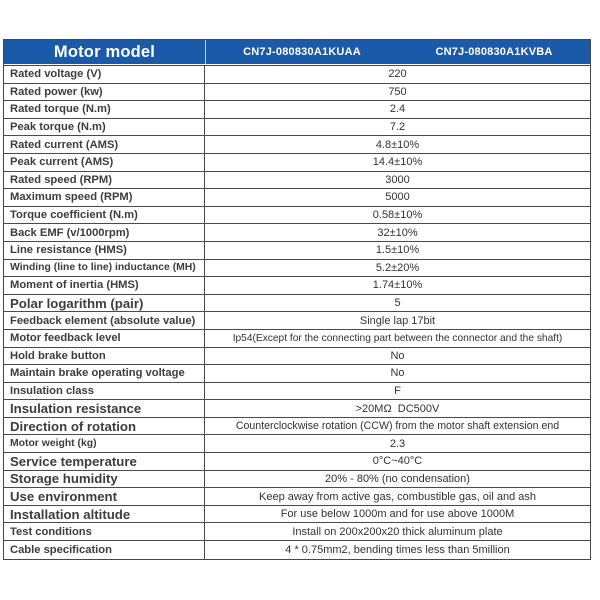 This screenshot has width=600, height=600. Describe the element at coordinates (297, 127) in the screenshot. I see `spec-row: Peak torque (N.m) 7.2` at that location.